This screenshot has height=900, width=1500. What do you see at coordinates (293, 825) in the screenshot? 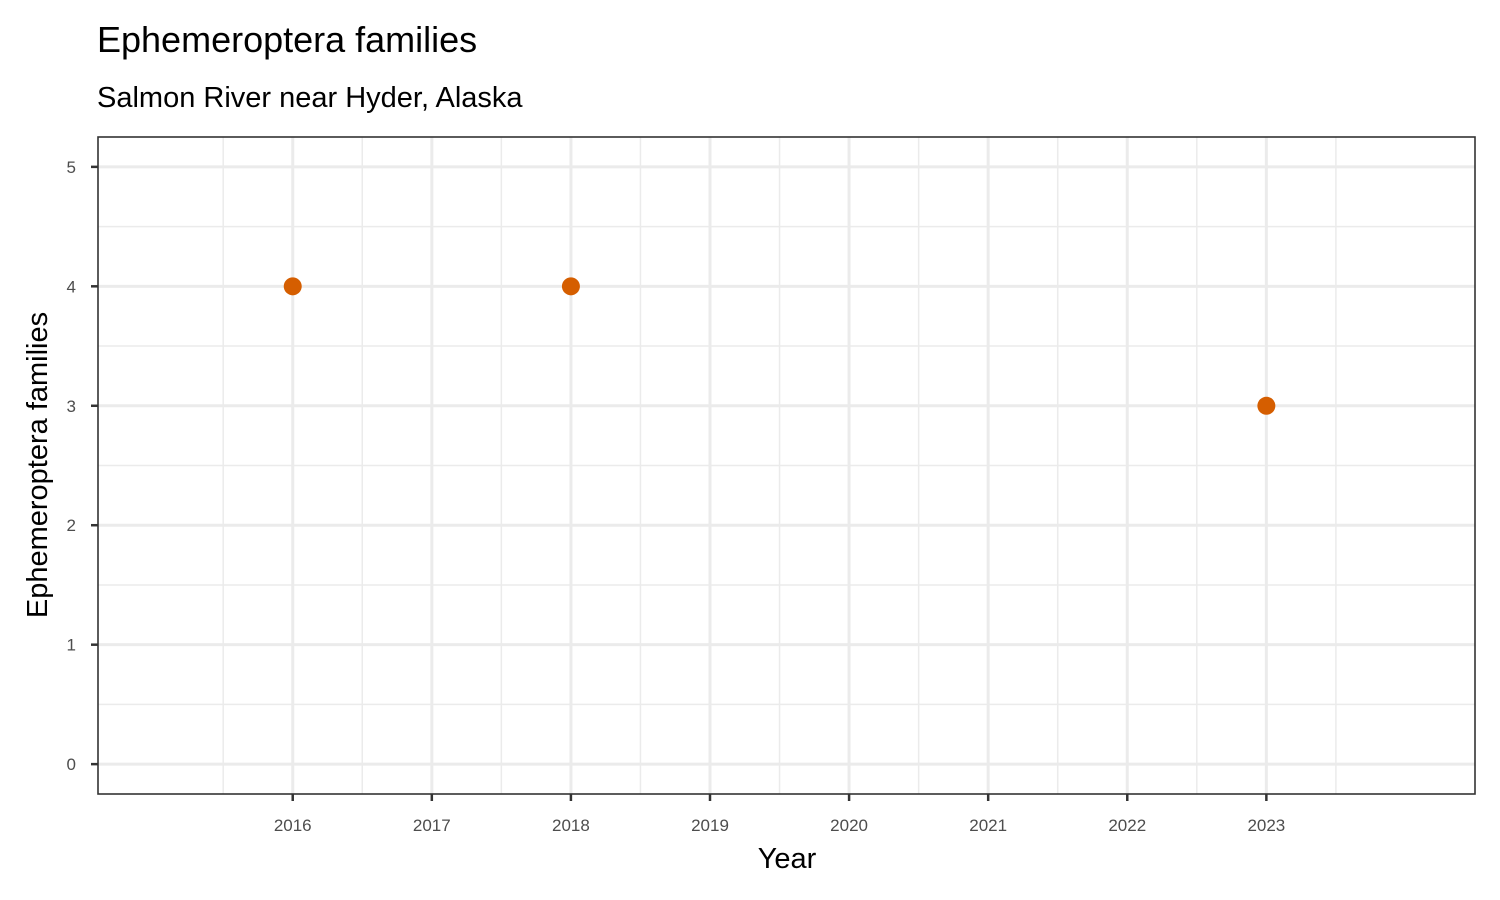
I see `x-tick-label: 2016` at bounding box center [293, 825].